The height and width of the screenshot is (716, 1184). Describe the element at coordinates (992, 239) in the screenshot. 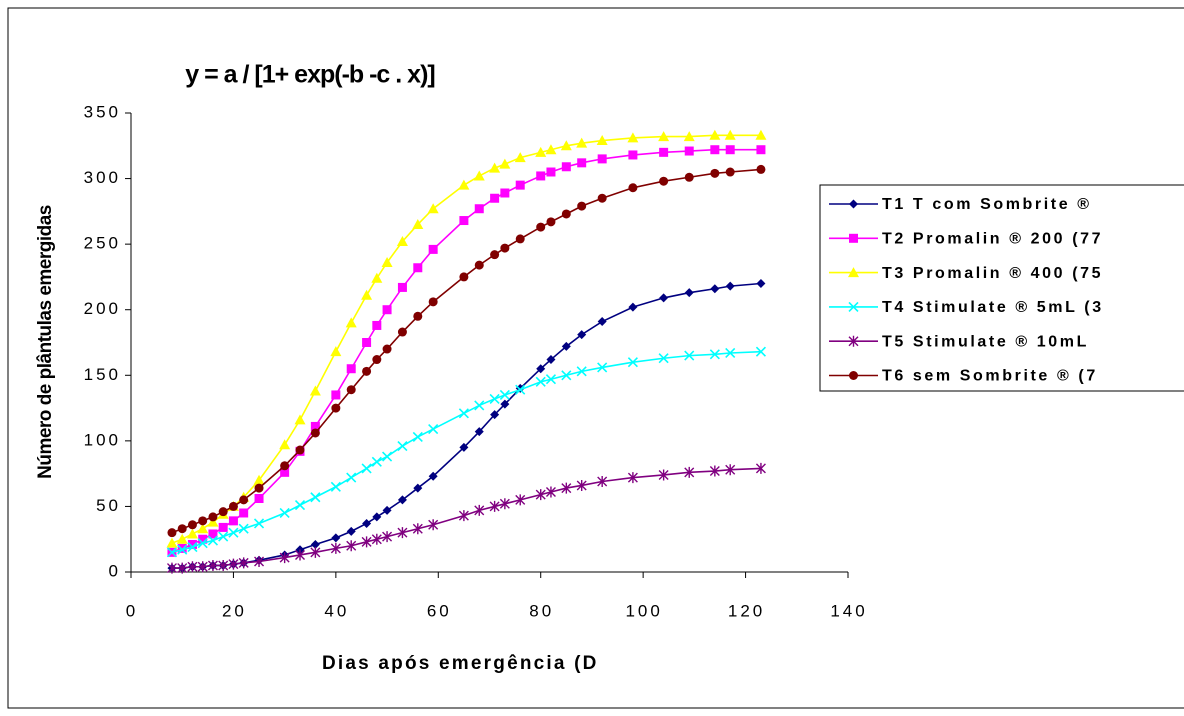

I see `legend-label: T2 Promalin ® 200 (77` at that location.